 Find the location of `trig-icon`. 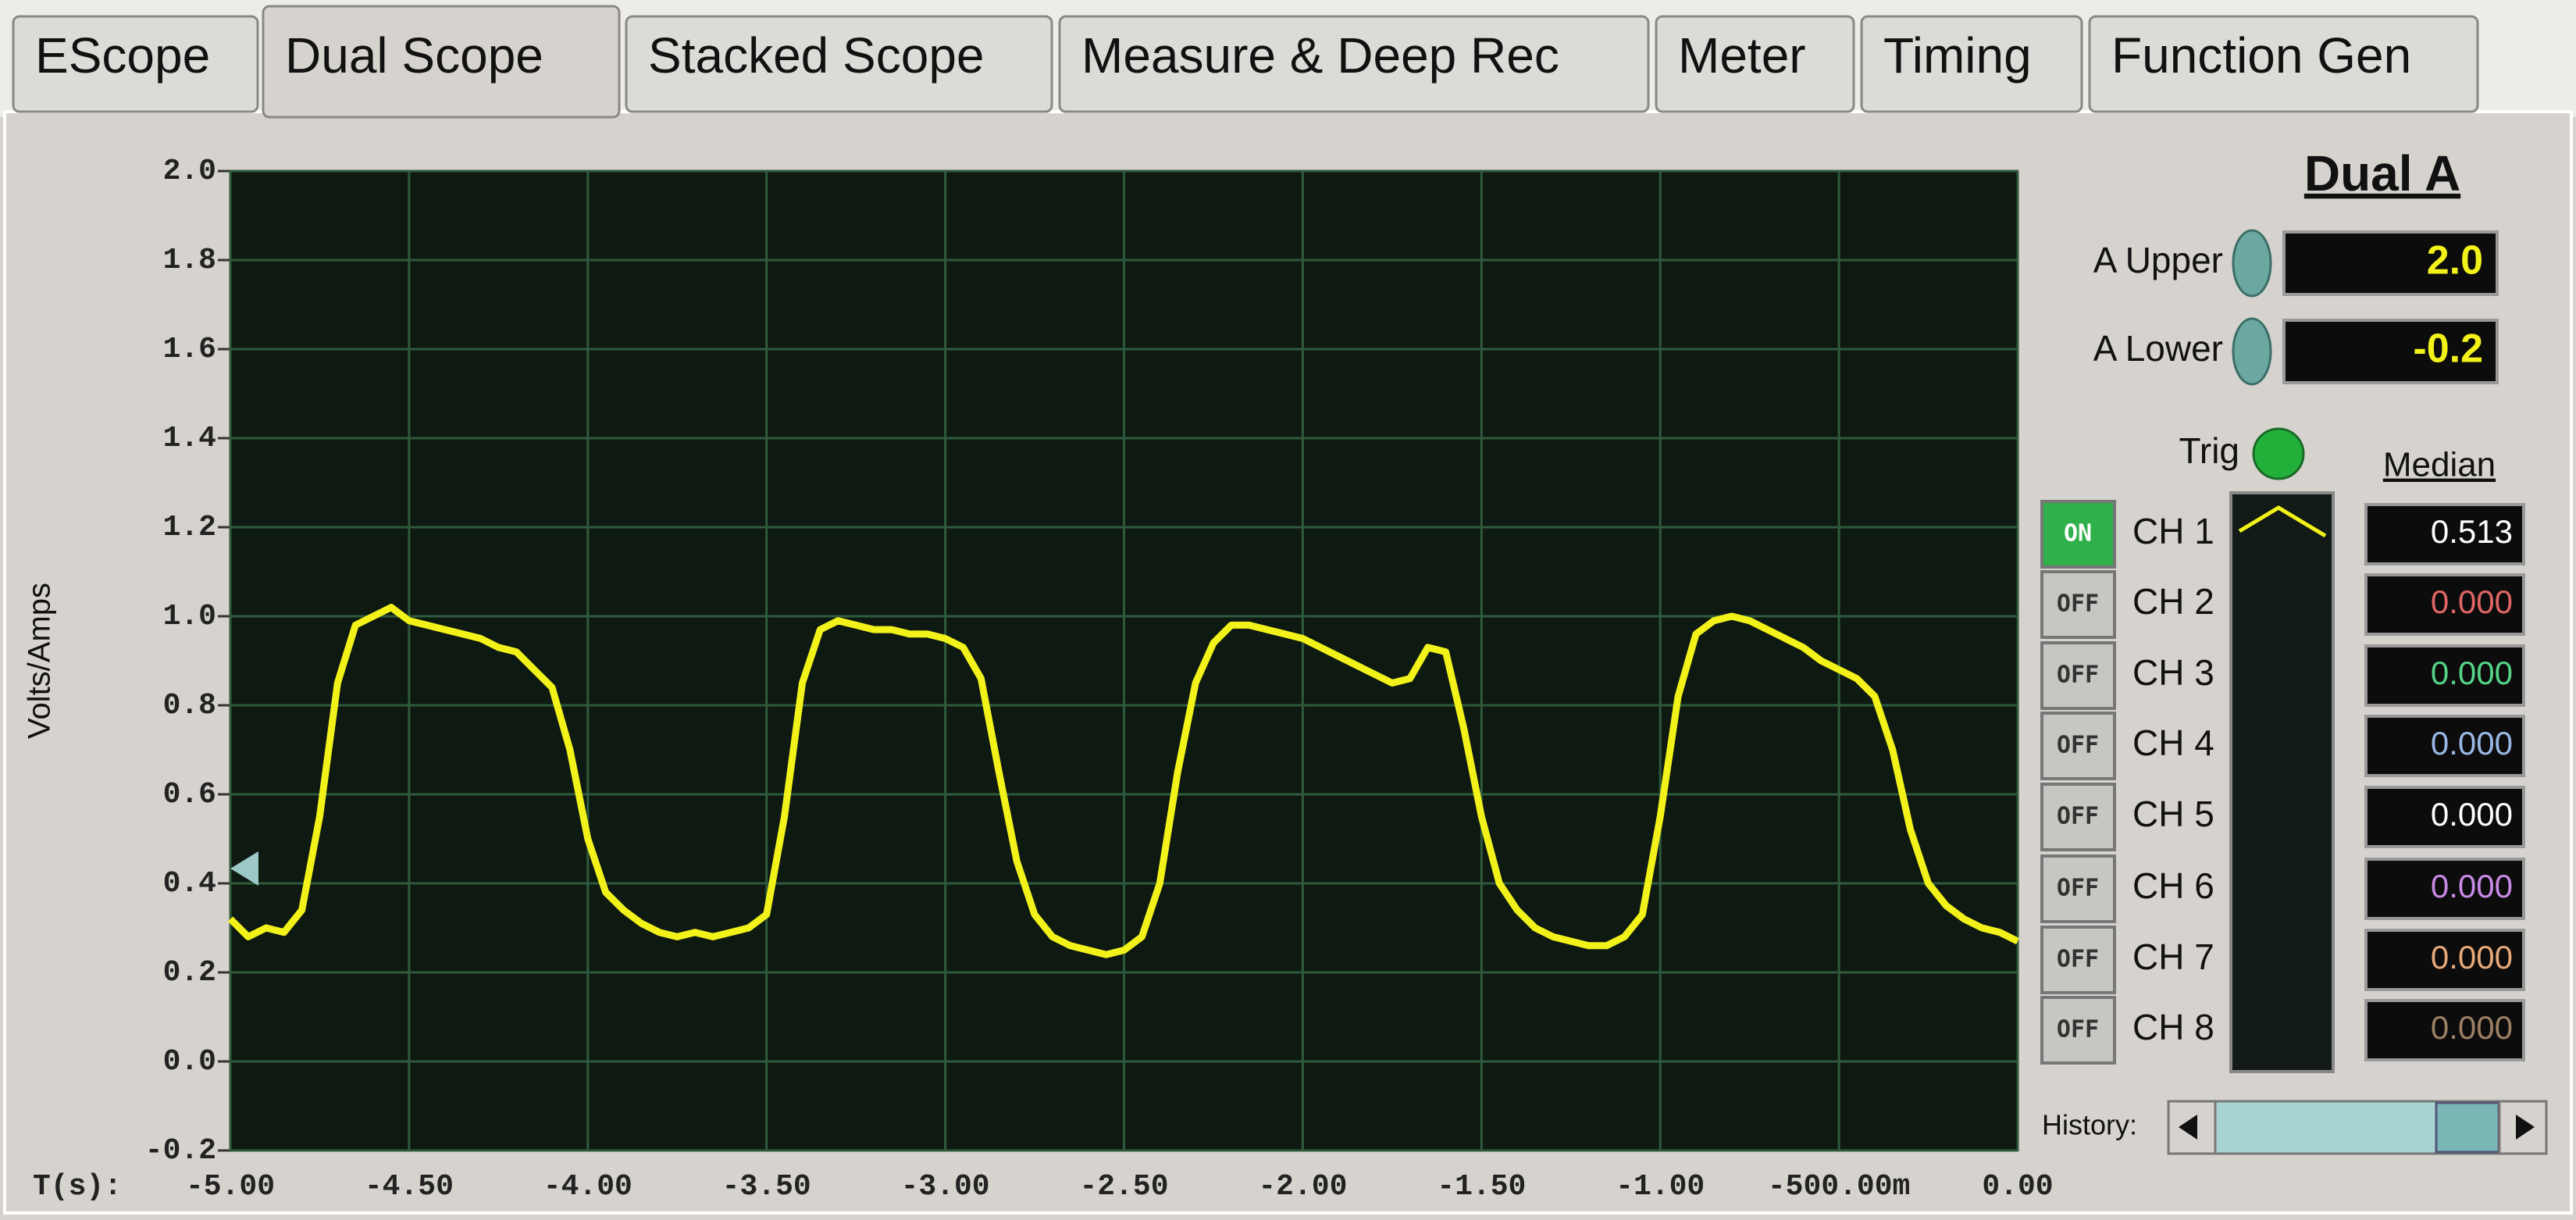

trig-icon is located at coordinates (2282, 521).